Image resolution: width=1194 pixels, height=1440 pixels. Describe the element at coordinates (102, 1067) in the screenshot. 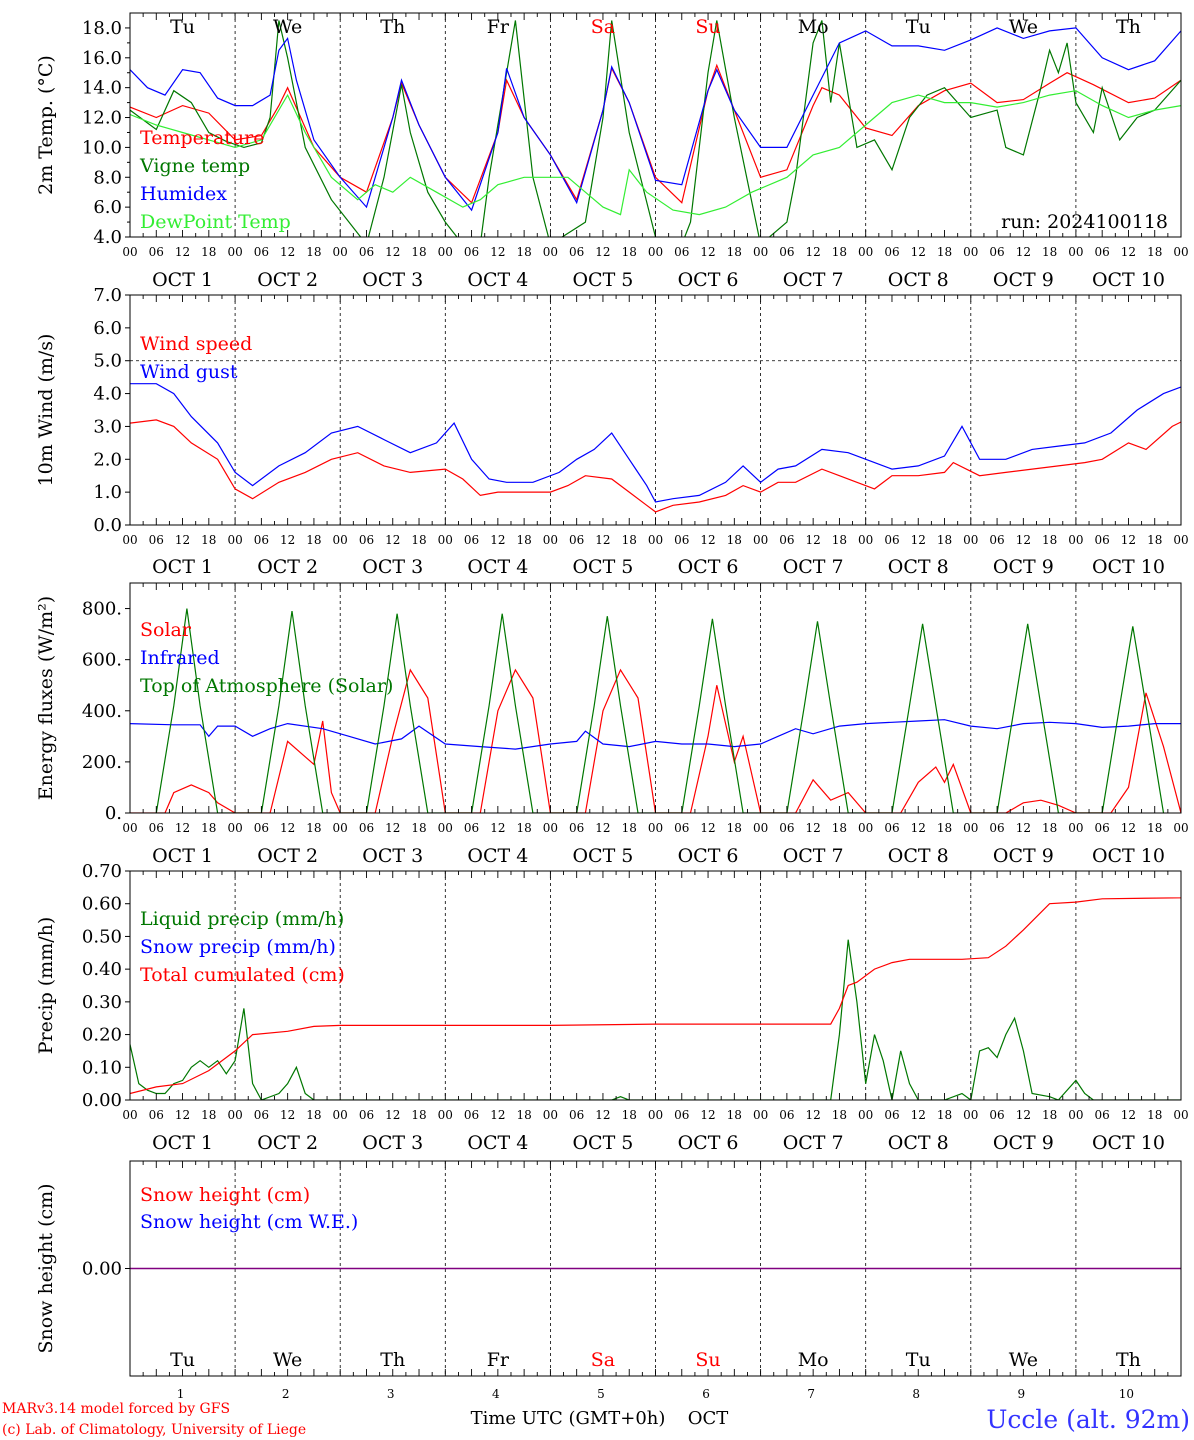

I see `y-tick-label: 0.10` at that location.